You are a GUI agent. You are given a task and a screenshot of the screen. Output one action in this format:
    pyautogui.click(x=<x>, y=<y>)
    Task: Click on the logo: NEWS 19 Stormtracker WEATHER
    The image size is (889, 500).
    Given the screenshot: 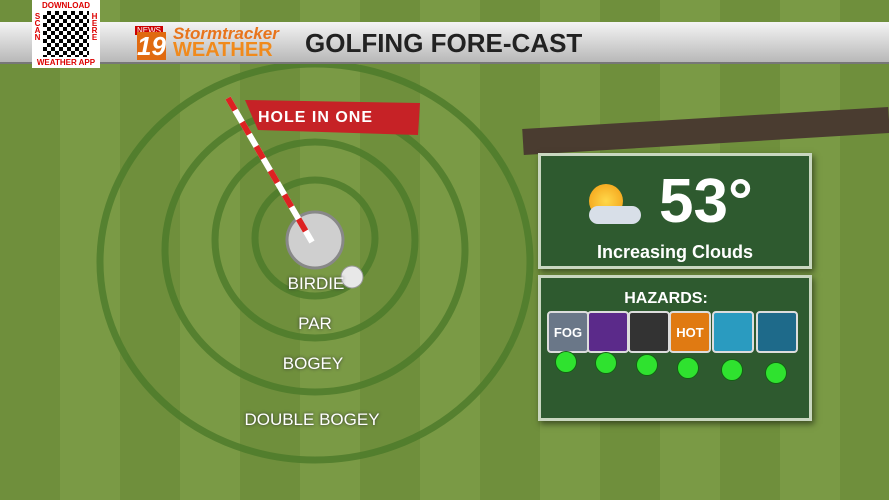 What is the action you would take?
    pyautogui.click(x=217, y=42)
    